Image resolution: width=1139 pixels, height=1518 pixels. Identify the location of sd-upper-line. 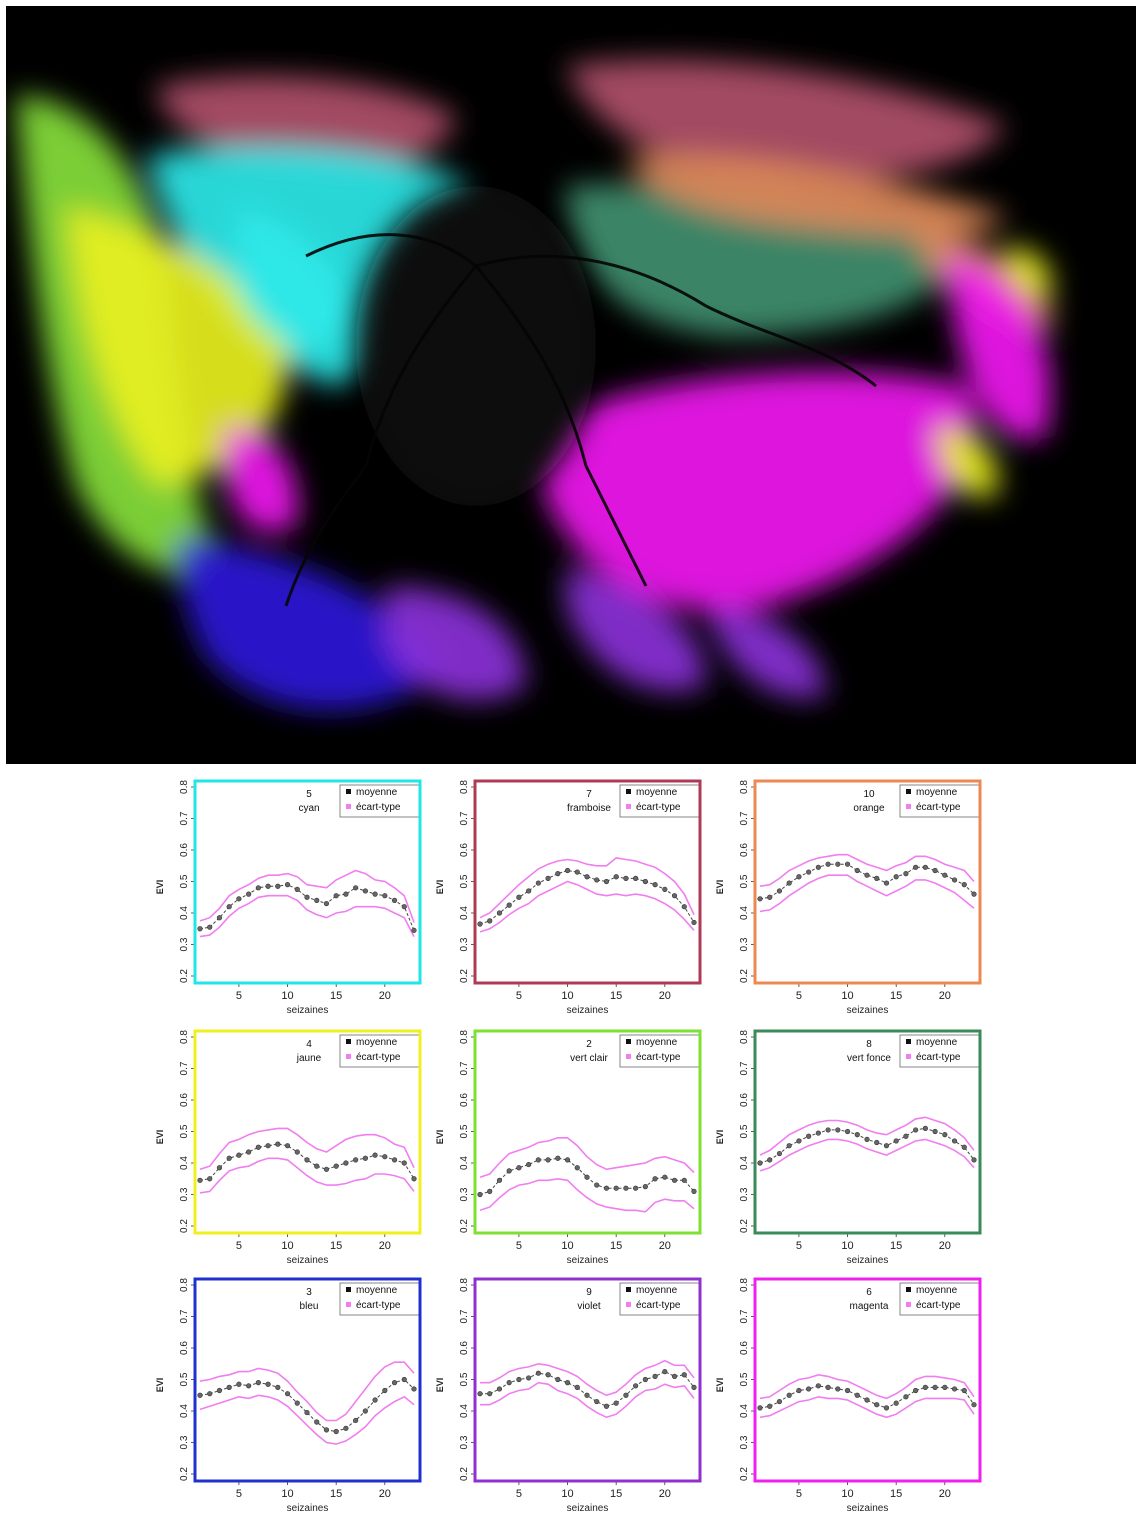
(307, 896).